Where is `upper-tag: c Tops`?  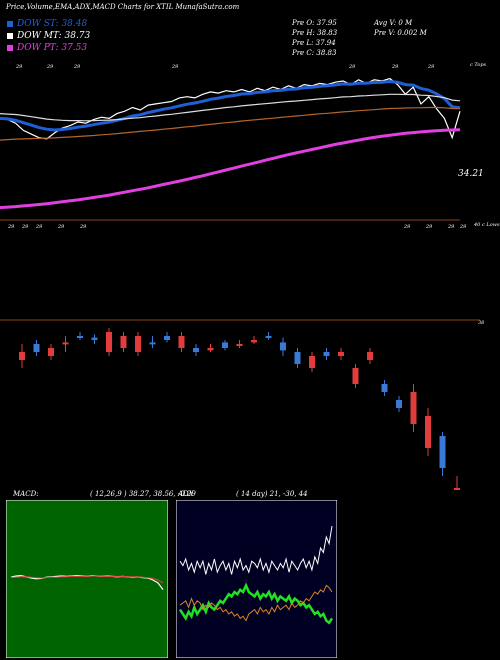
upper-tag: c Tops is located at coordinates (478, 65).